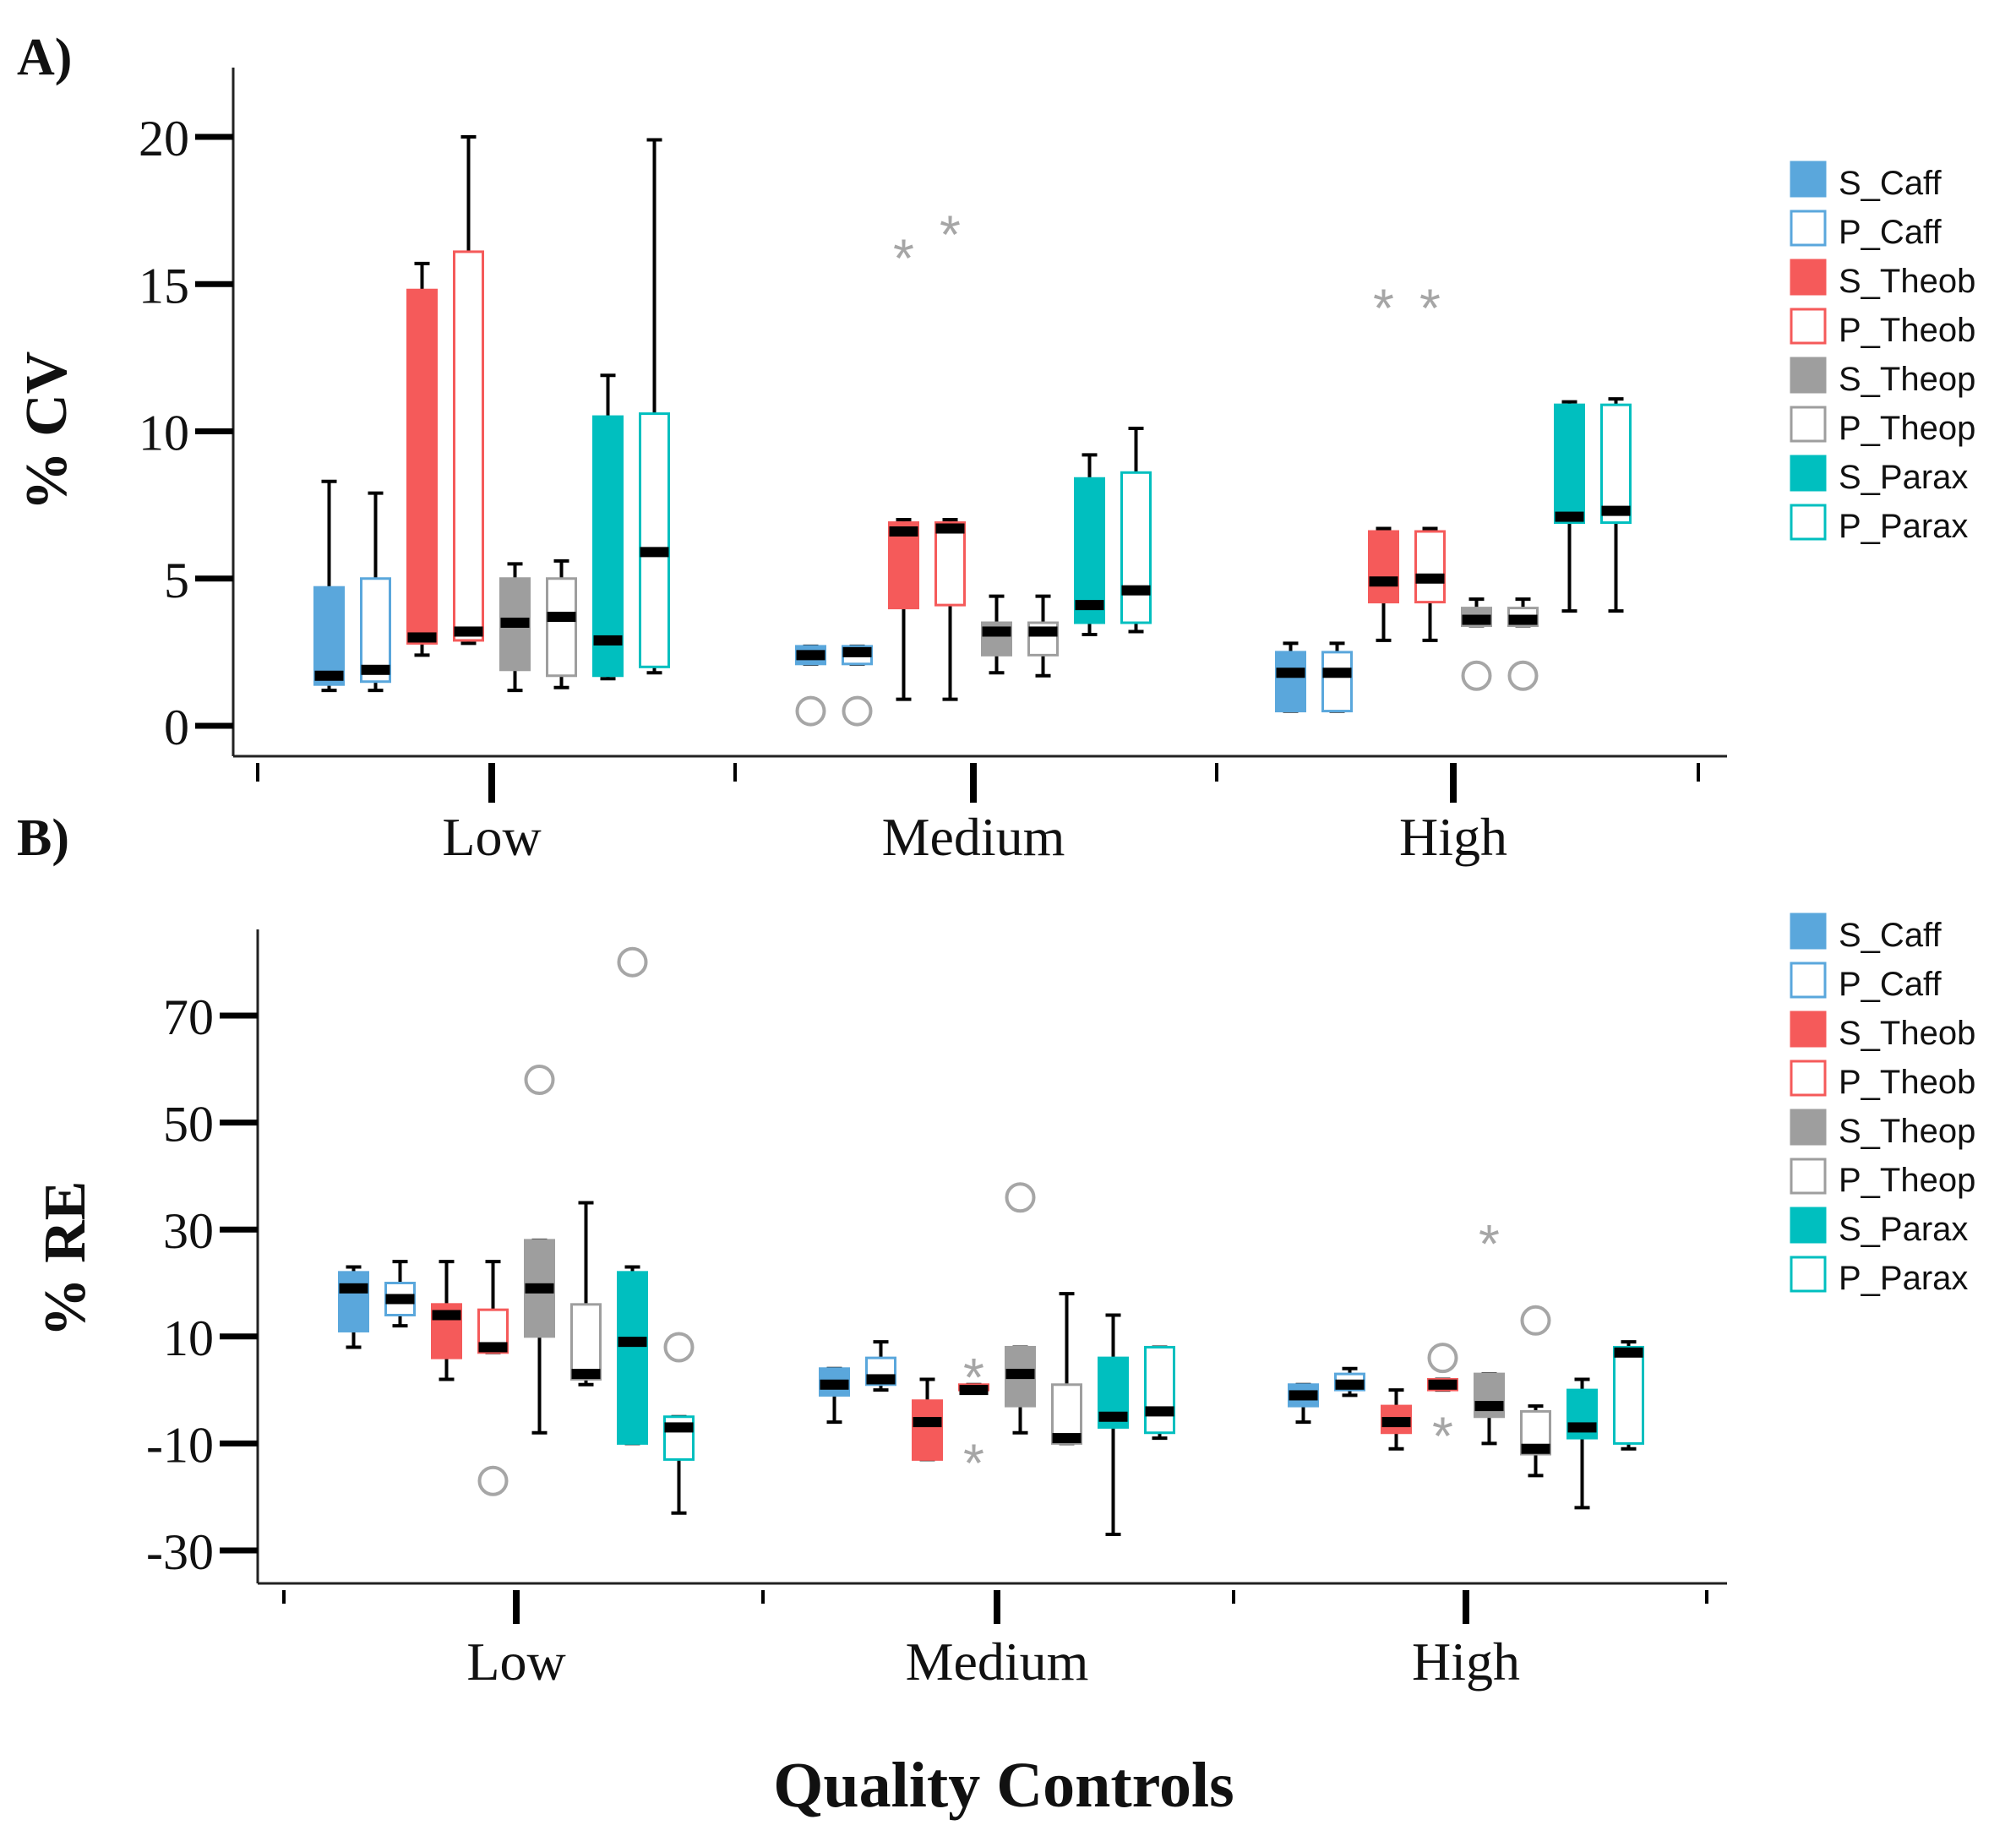 This screenshot has height=1847, width=2016. What do you see at coordinates (1535, 1391) in the screenshot?
I see `box-p-theop-high` at bounding box center [1535, 1391].